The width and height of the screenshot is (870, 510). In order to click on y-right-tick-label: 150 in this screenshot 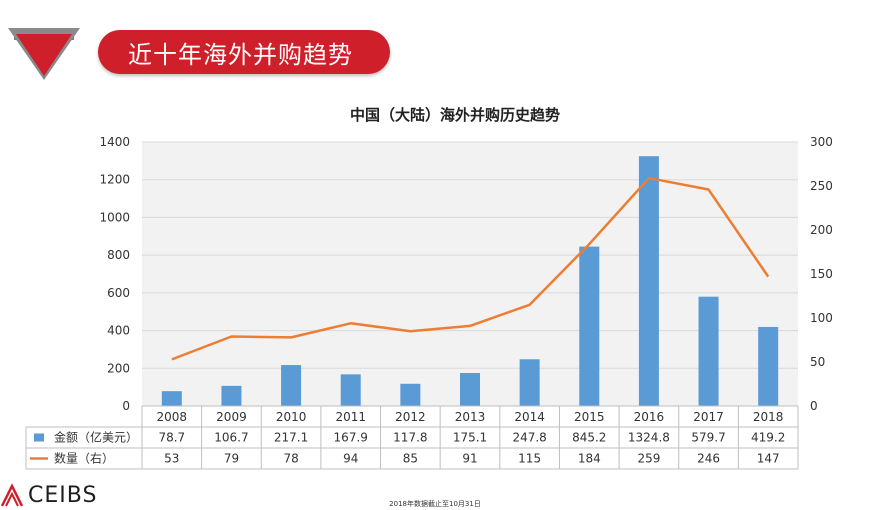, I will do `click(821, 274)`.